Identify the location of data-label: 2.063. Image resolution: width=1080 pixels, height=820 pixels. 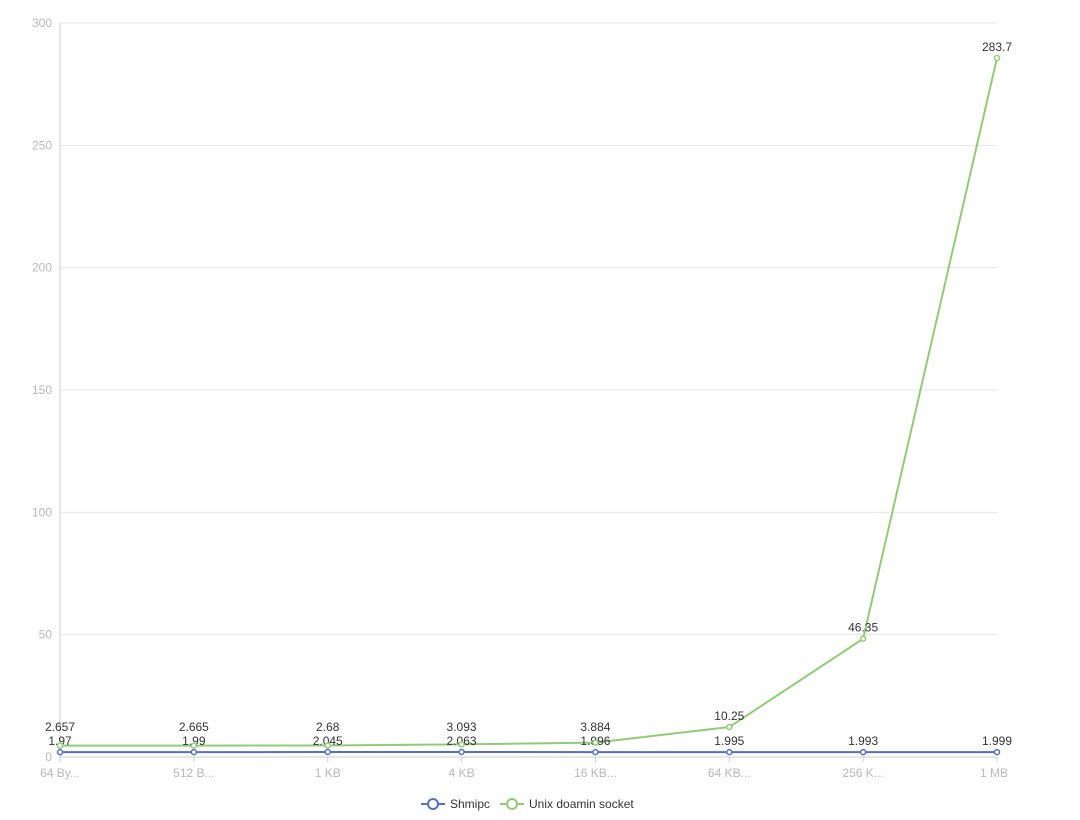
(462, 741).